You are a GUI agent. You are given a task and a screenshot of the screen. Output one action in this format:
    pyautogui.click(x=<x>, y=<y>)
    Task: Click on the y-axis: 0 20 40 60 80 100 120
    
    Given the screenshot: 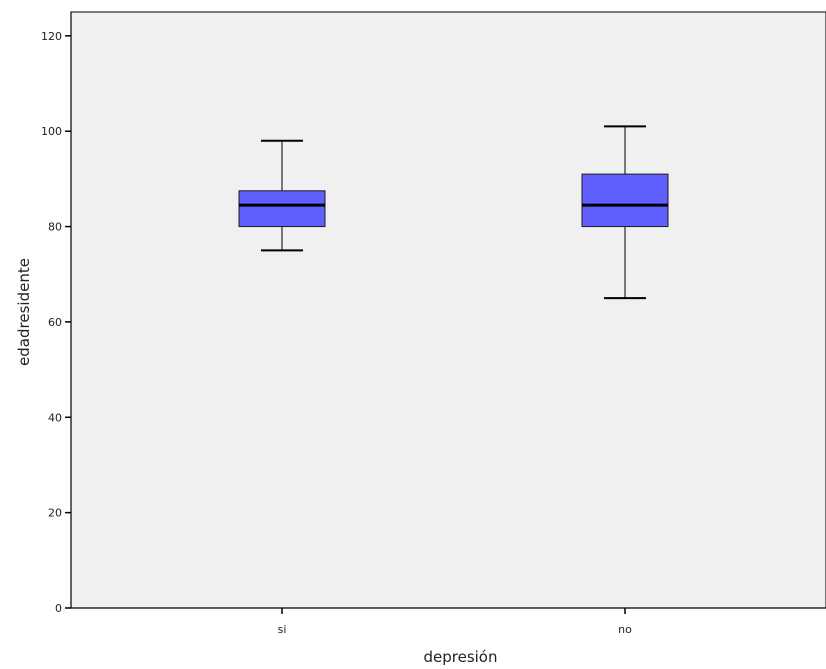 What is the action you would take?
    pyautogui.click(x=56, y=322)
    